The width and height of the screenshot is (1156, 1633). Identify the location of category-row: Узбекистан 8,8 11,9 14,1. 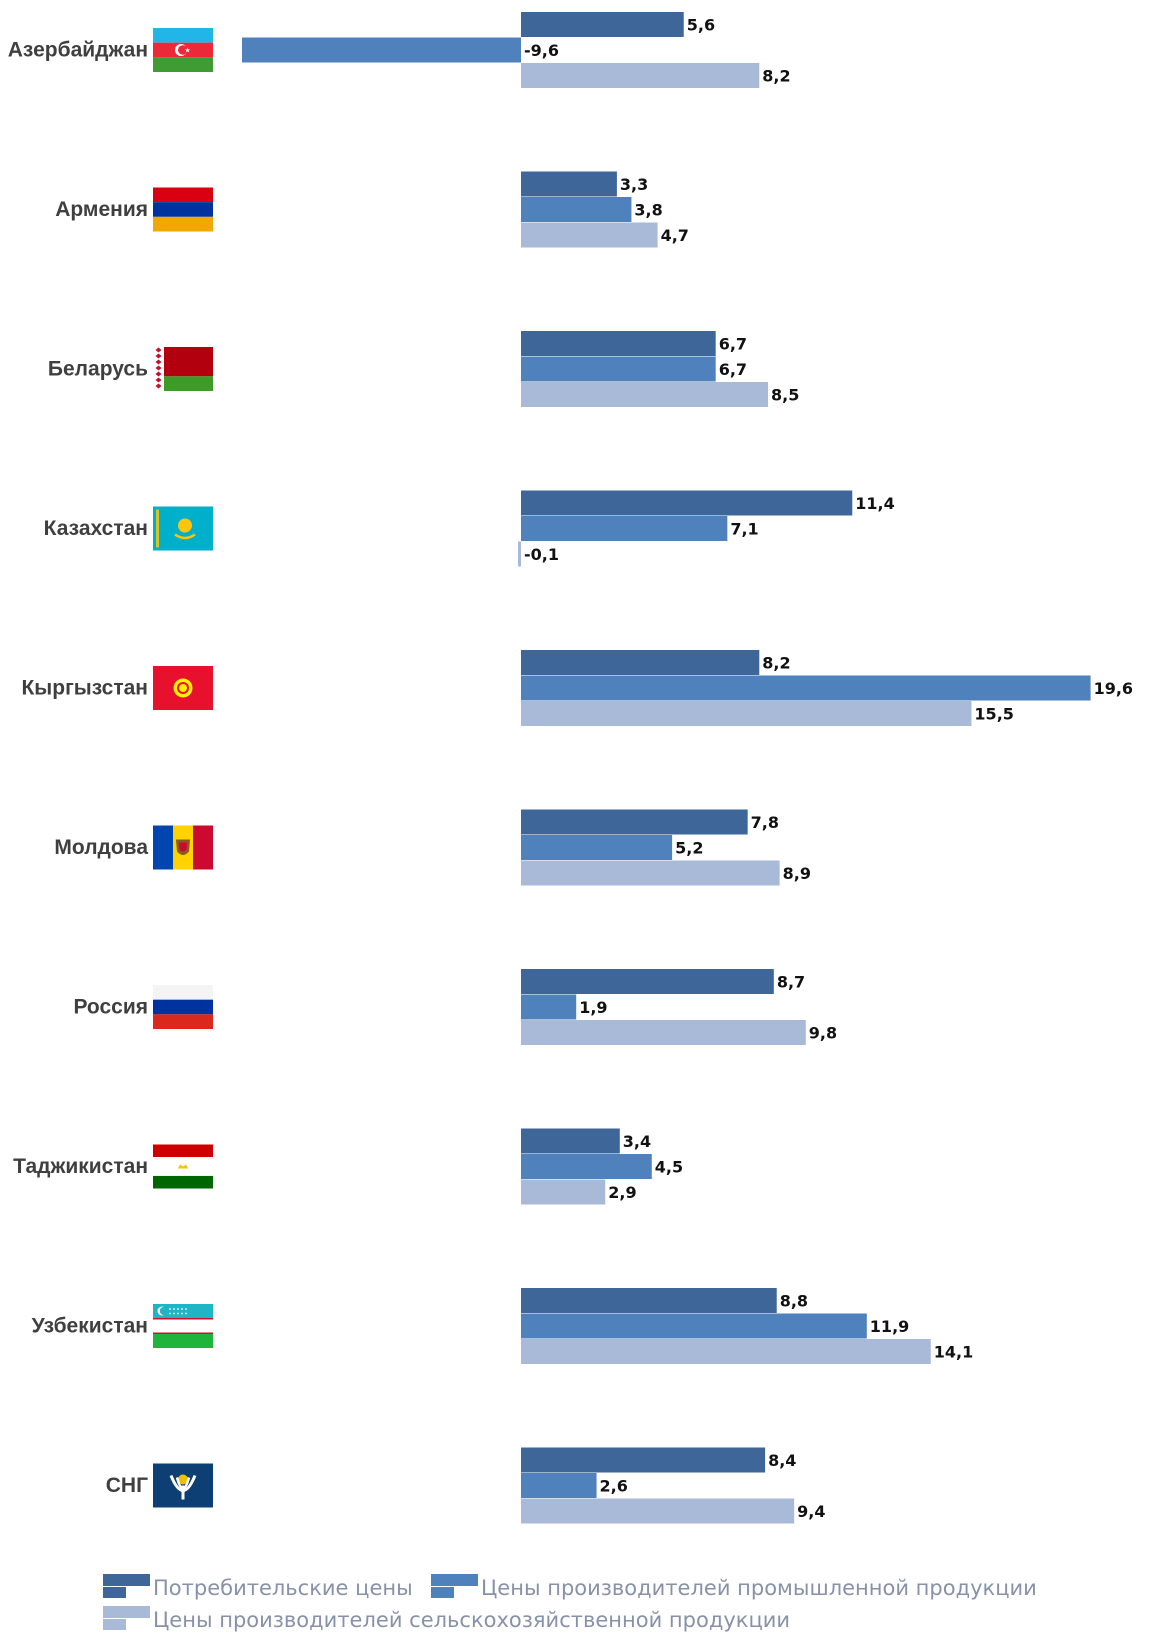
(502, 1326).